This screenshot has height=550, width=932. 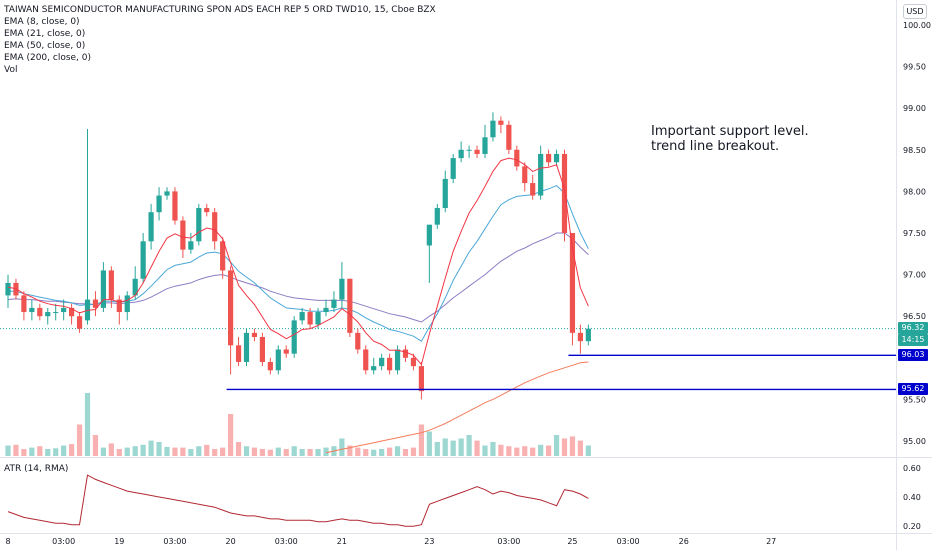 What do you see at coordinates (914, 316) in the screenshot?
I see `y-tick-label: 96.50` at bounding box center [914, 316].